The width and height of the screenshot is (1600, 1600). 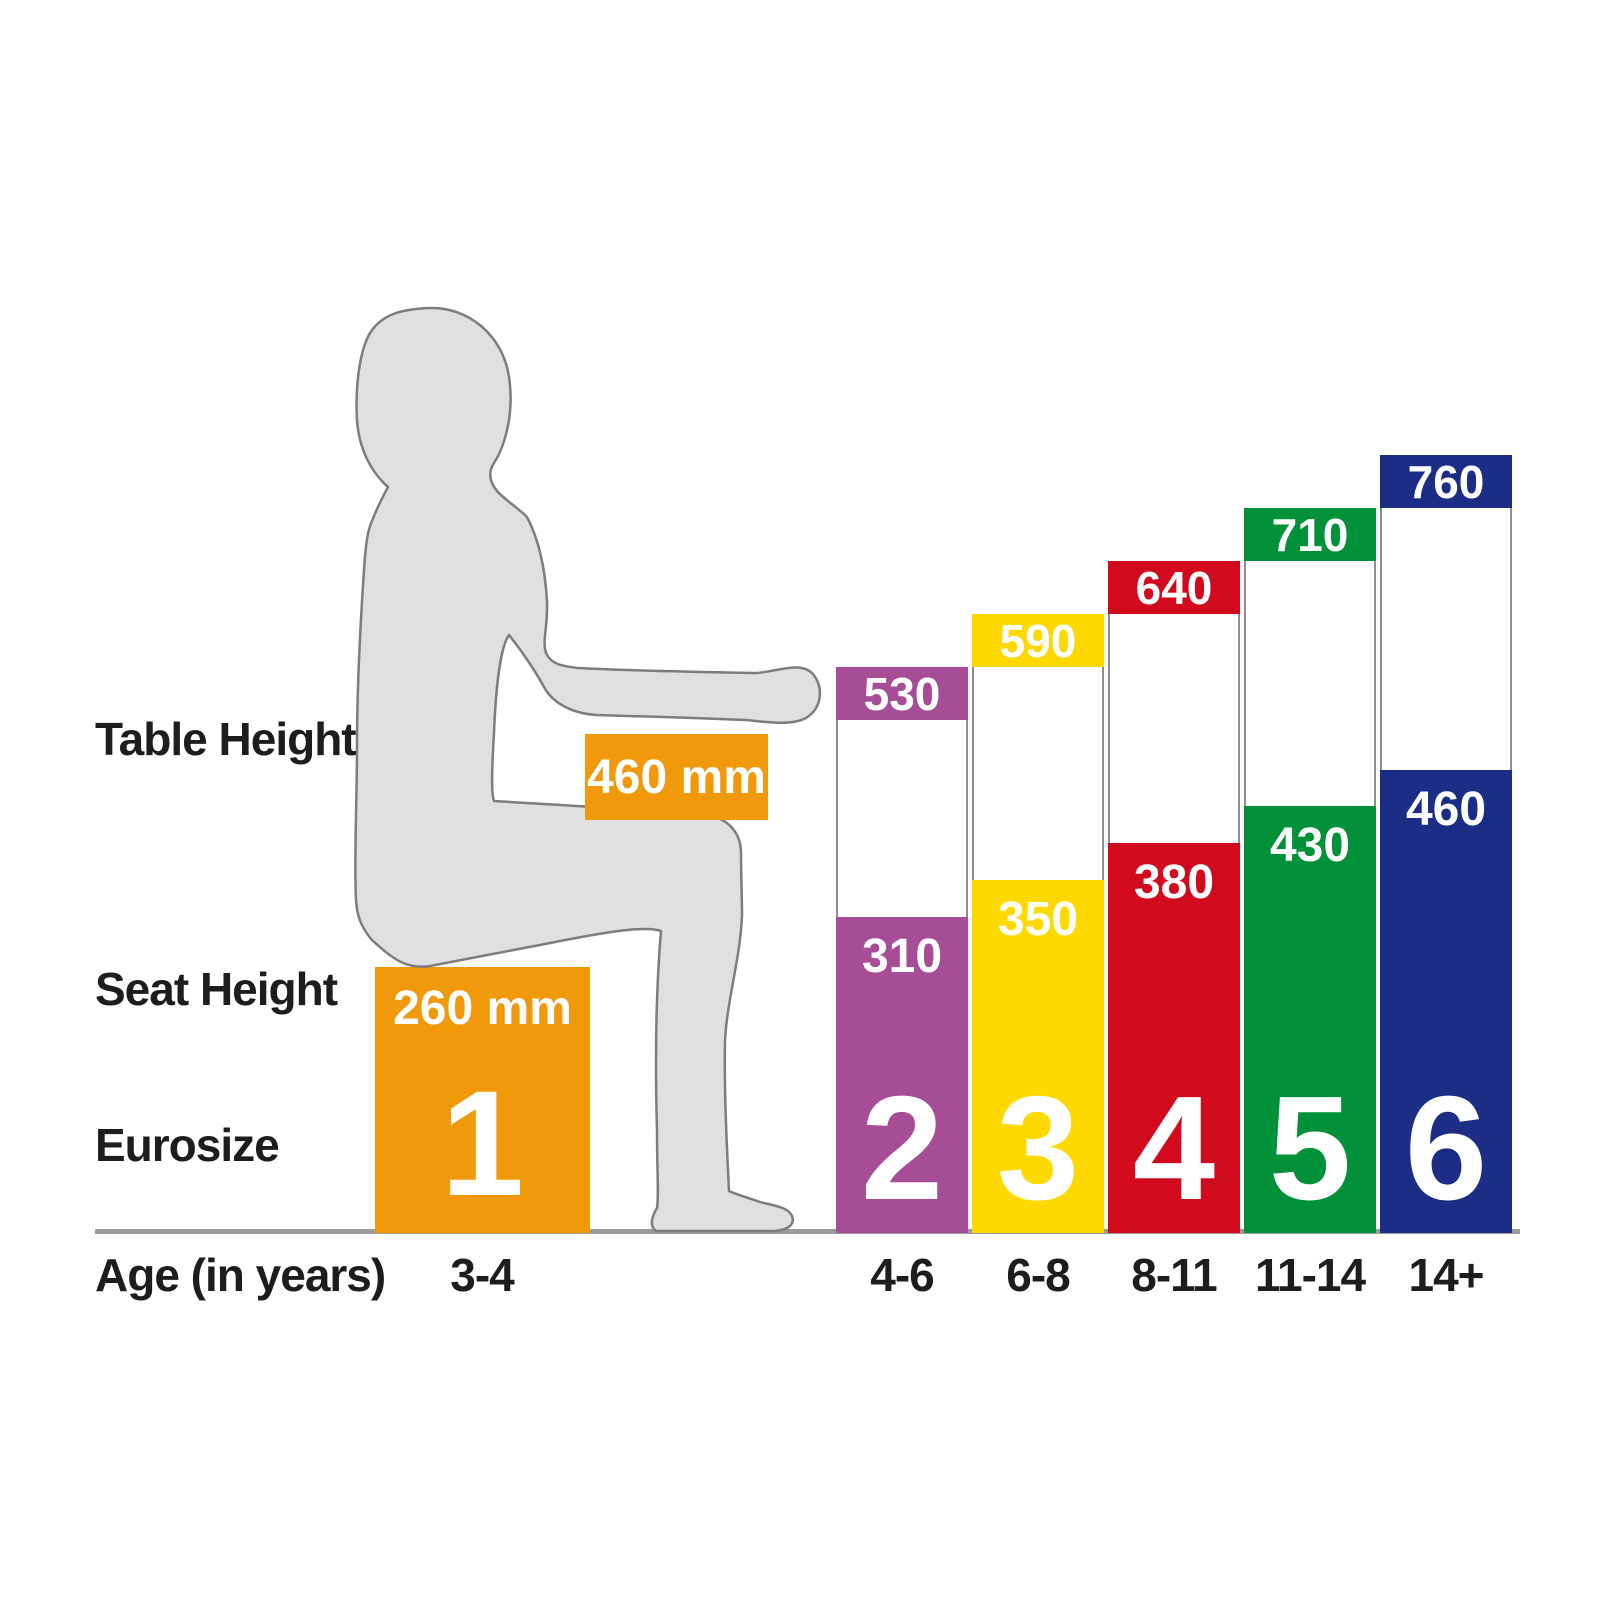 I want to click on baseline-rule, so click(x=807, y=1231).